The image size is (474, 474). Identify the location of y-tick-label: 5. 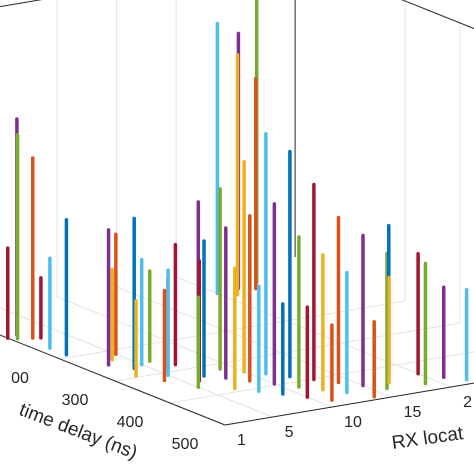
(289, 432).